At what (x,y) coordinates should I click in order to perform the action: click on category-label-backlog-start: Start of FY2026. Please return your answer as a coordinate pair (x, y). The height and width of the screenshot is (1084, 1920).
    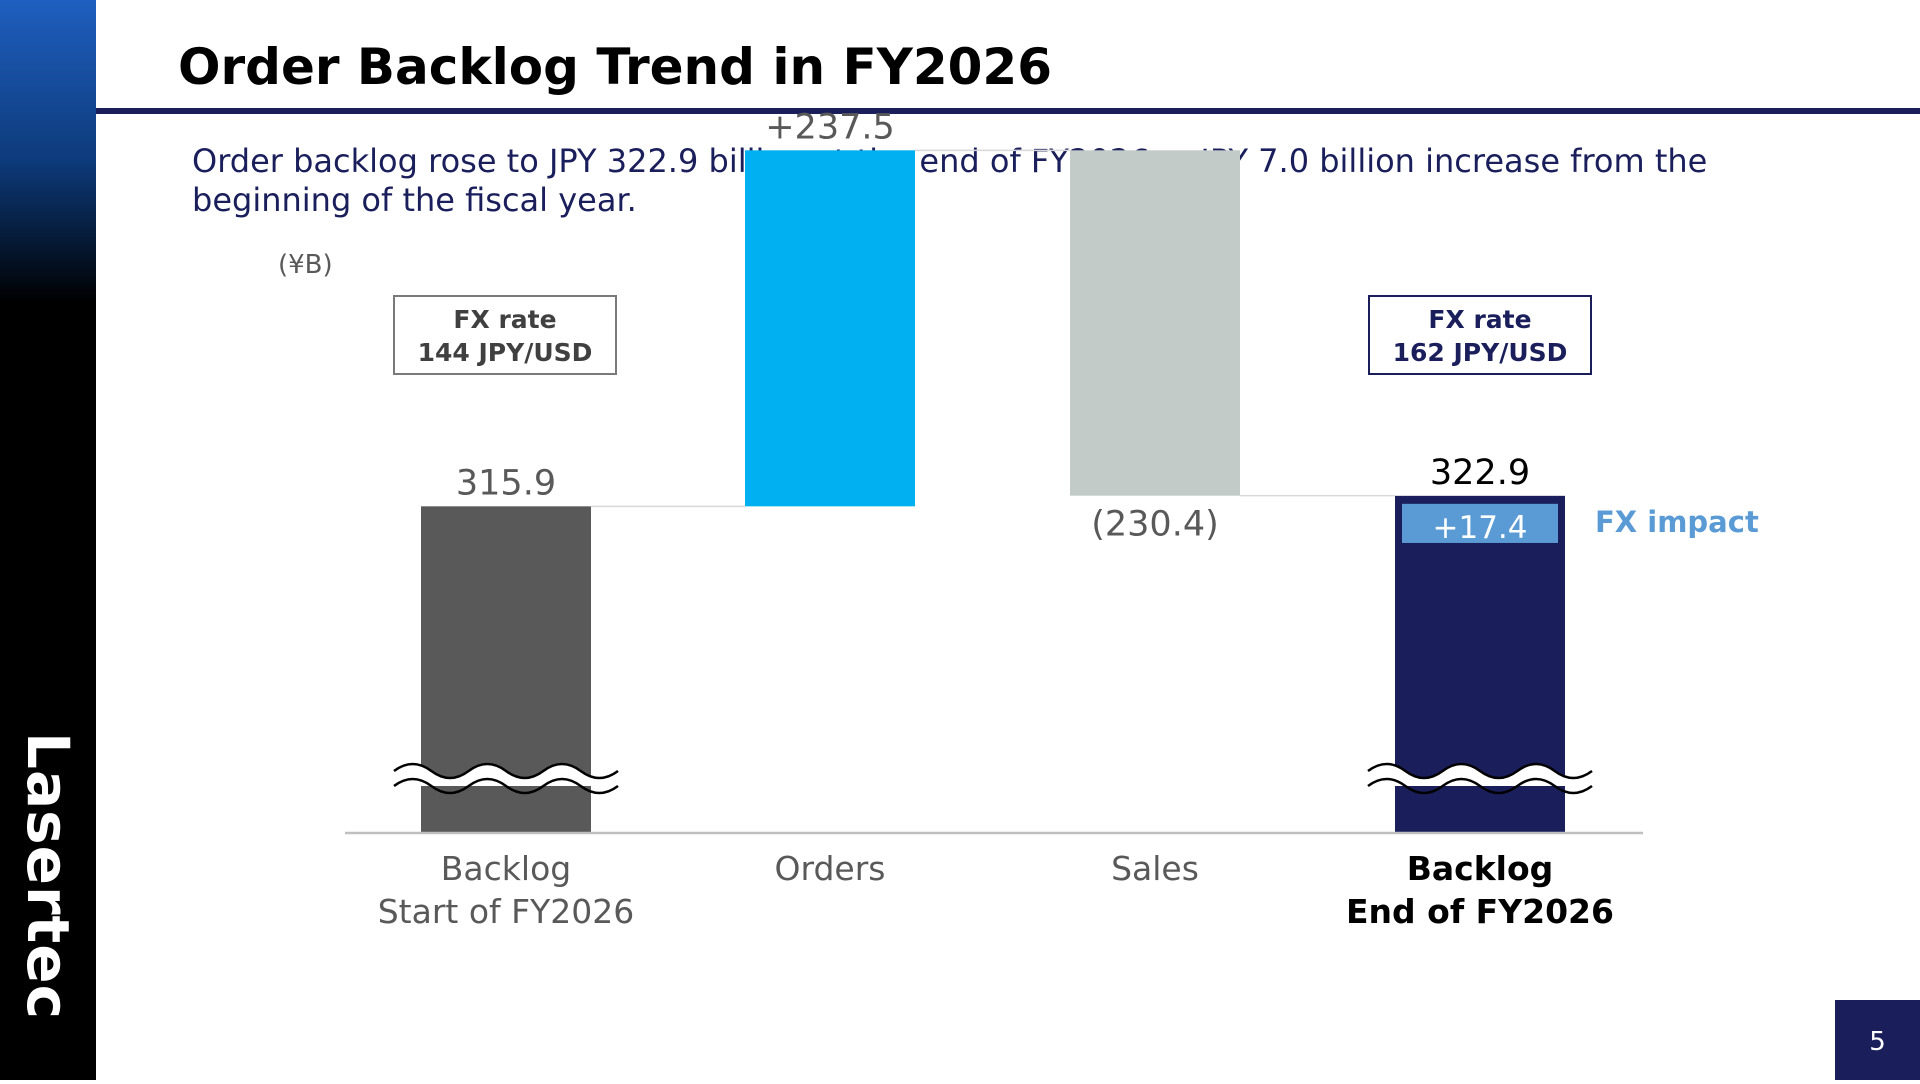
    Looking at the image, I should click on (506, 911).